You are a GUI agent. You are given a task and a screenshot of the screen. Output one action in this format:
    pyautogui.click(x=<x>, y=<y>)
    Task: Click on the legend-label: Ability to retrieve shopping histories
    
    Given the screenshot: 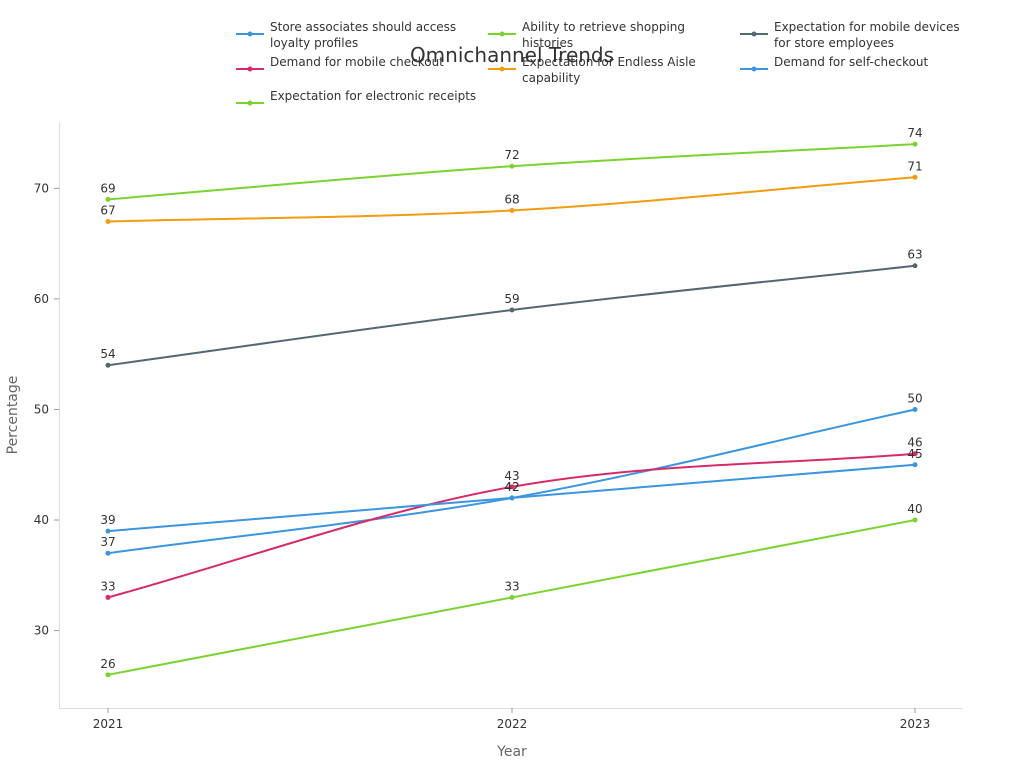 What is the action you would take?
    pyautogui.click(x=603, y=35)
    